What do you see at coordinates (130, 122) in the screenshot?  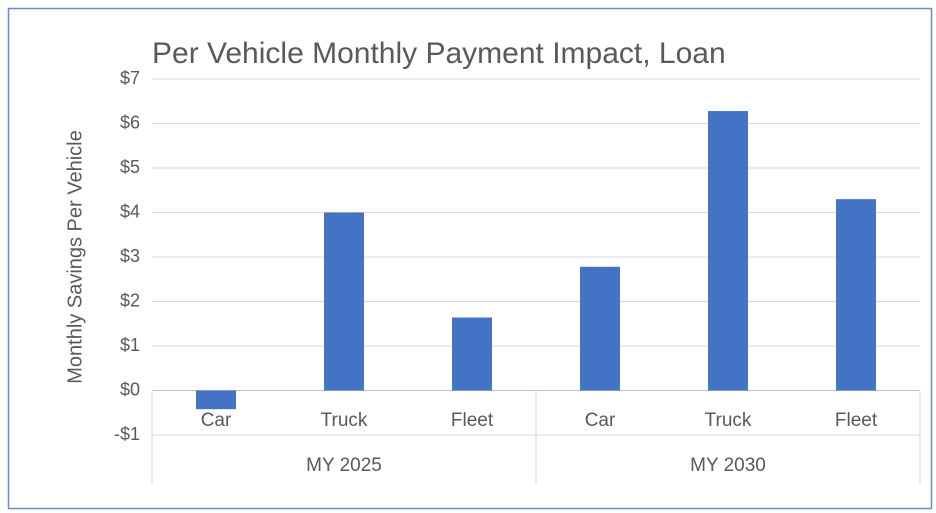 I see `y-tick-label: $6` at bounding box center [130, 122].